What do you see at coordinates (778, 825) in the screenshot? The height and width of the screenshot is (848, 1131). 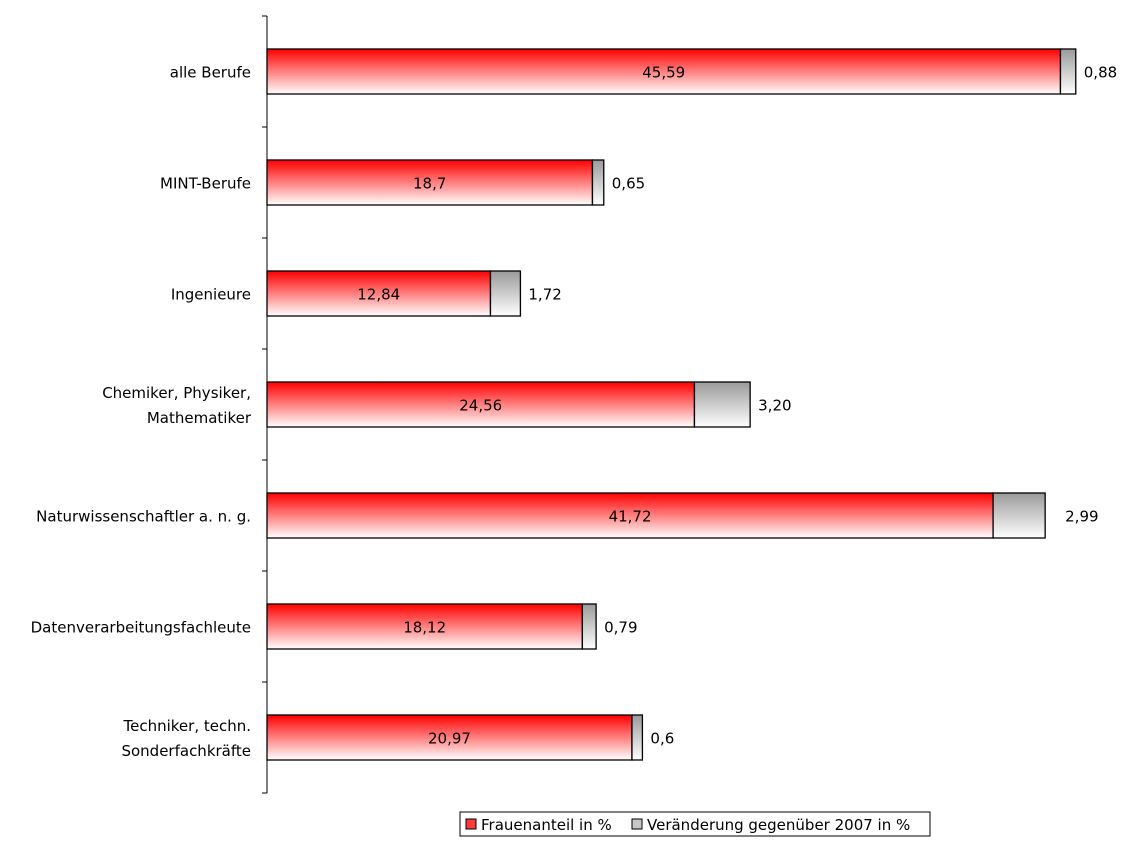 I see `legend-label-veraenderung: Veränderung gegenüber 2007 in %` at bounding box center [778, 825].